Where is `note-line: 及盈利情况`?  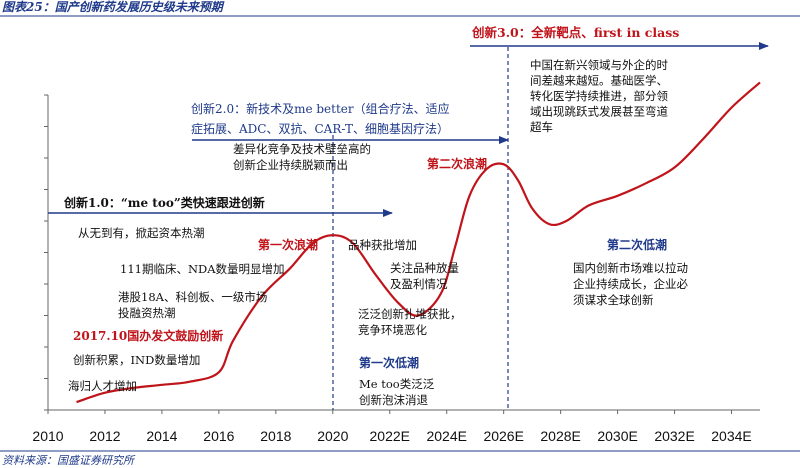 note-line: 及盈利情况 is located at coordinates (419, 284).